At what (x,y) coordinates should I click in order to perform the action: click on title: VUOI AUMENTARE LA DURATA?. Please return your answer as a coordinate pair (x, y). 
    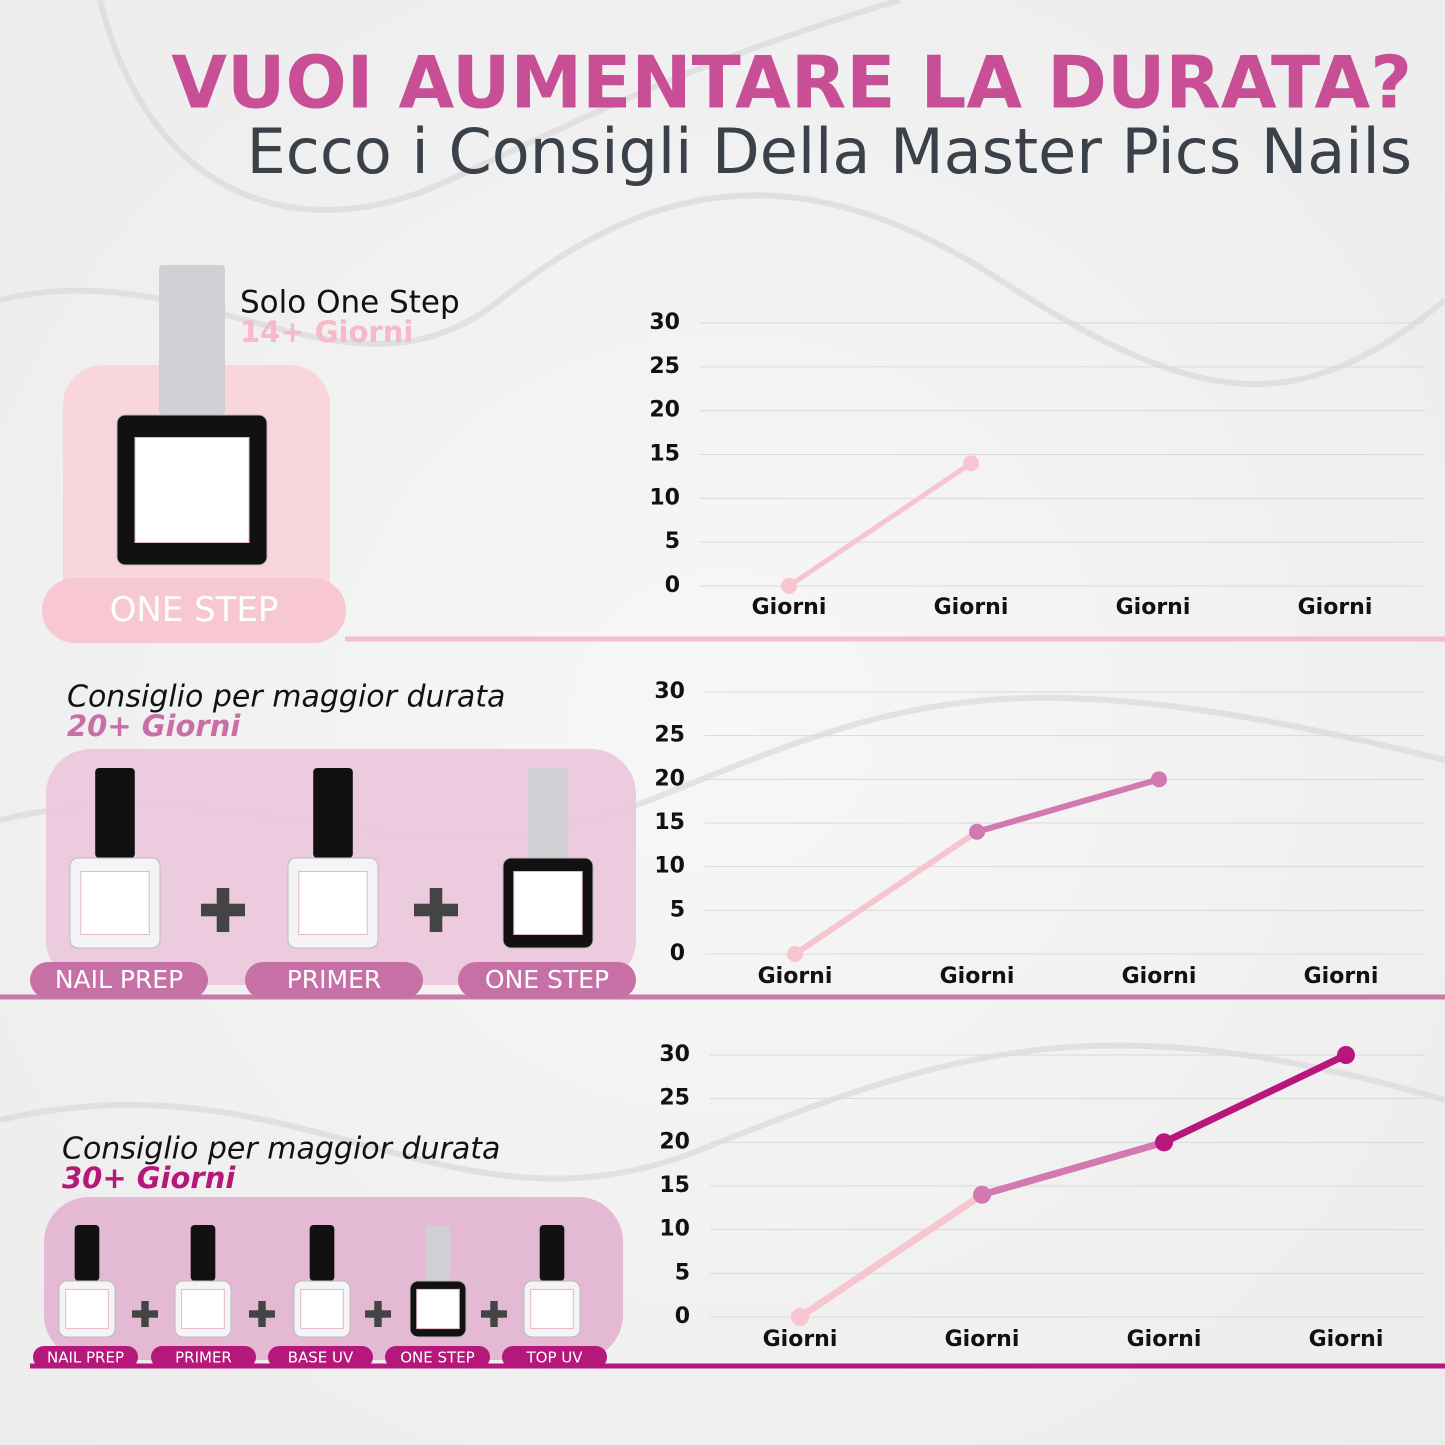
    Looking at the image, I should click on (791, 83).